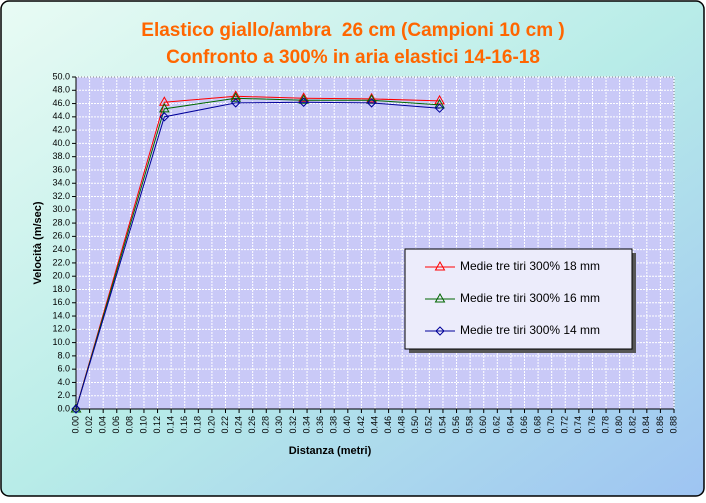  Describe the element at coordinates (63, 395) in the screenshot. I see `y-tick-label: 2.0` at that location.